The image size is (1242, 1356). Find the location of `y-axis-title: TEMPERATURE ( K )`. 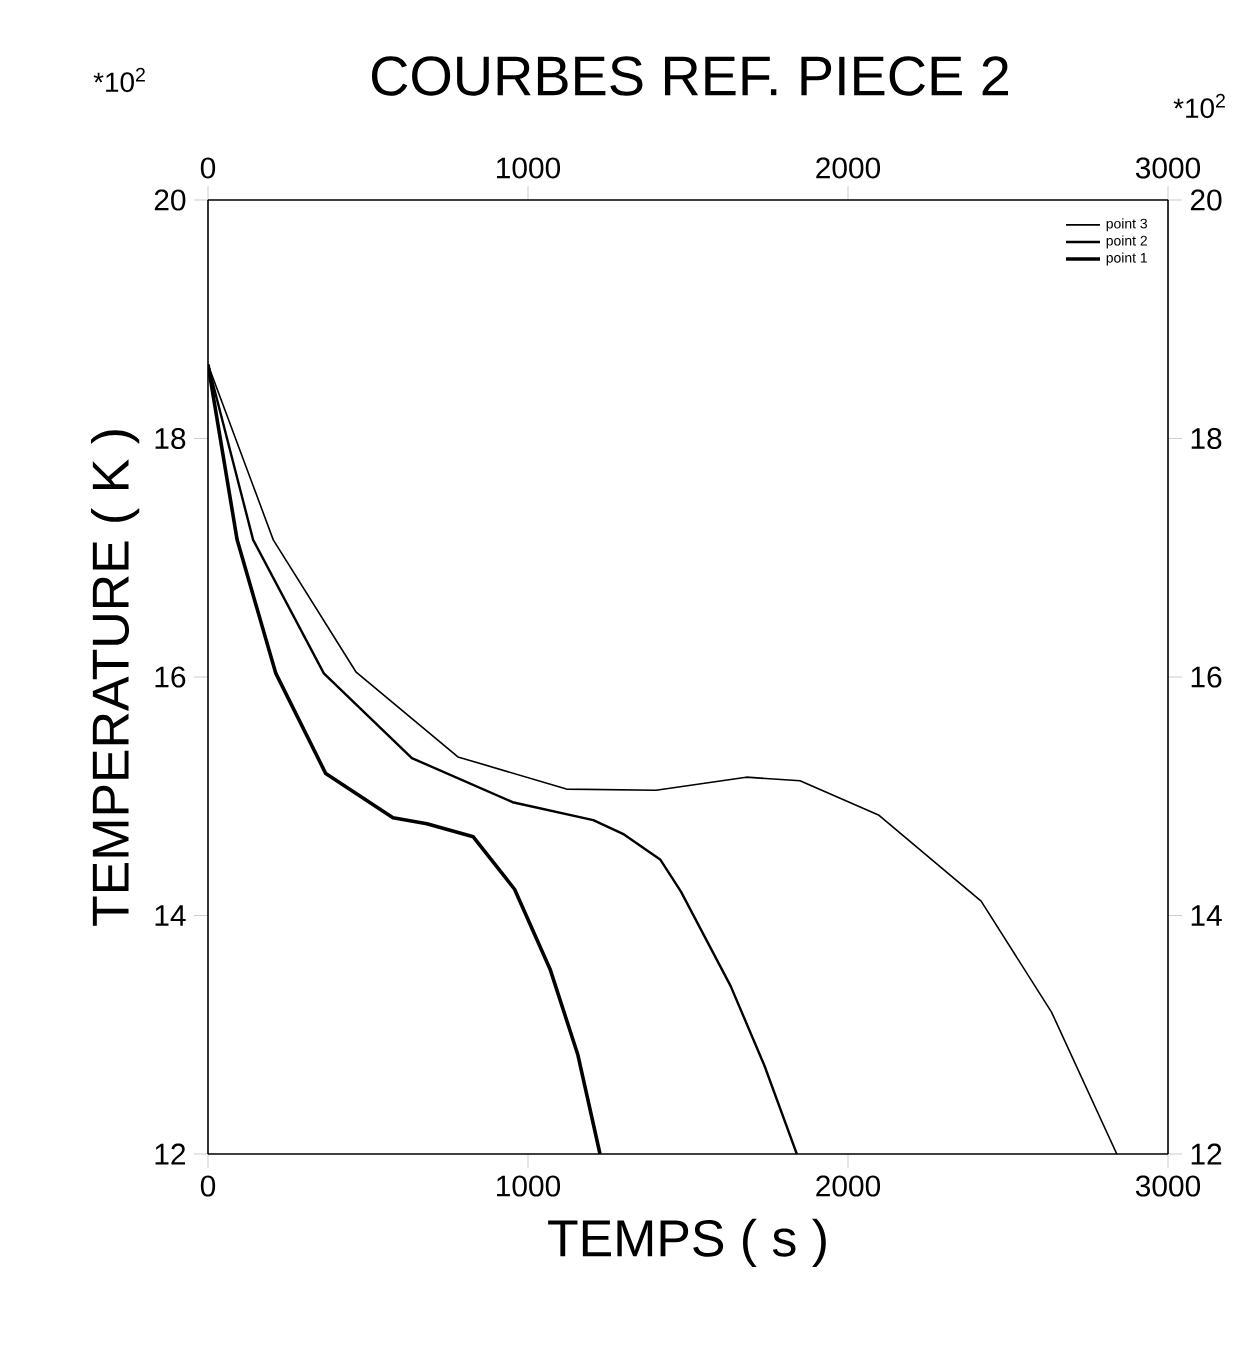

y-axis-title: TEMPERATURE ( K ) is located at coordinates (115, 678).